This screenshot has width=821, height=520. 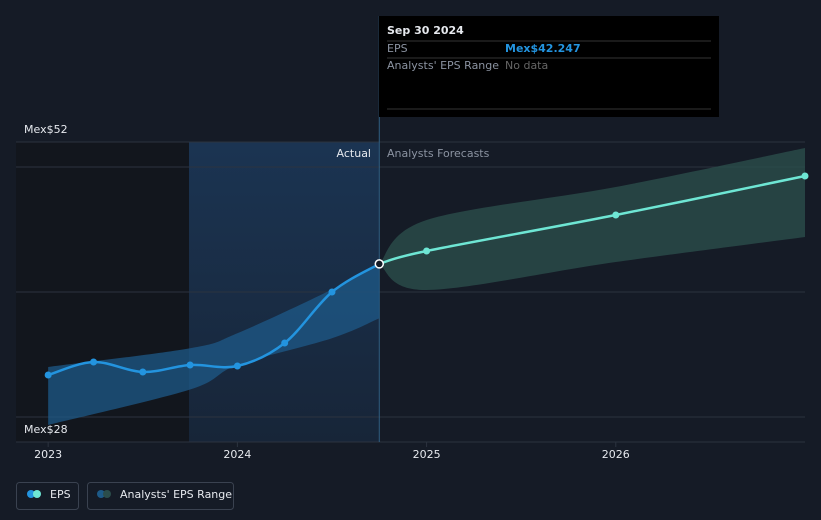 I want to click on actual-label: Actual, so click(x=354, y=153).